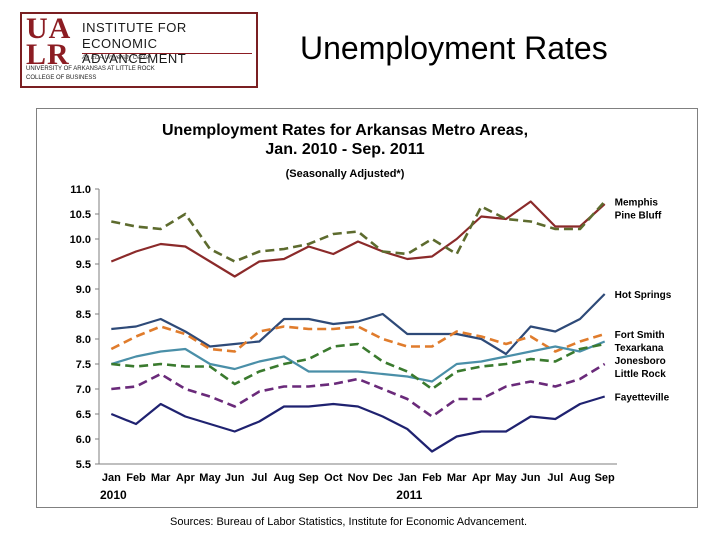 The height and width of the screenshot is (540, 720). Describe the element at coordinates (358, 361) in the screenshot. I see `series-line-texarkana` at that location.